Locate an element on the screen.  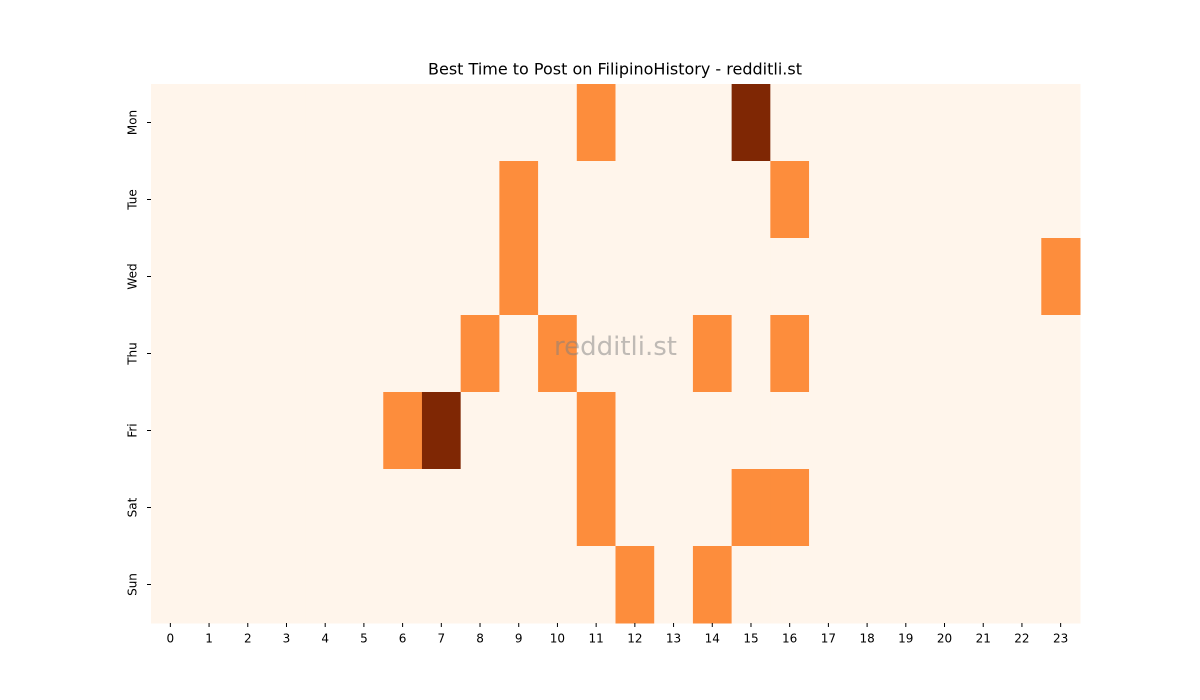
x-tick-label: 11 is located at coordinates (596, 639).